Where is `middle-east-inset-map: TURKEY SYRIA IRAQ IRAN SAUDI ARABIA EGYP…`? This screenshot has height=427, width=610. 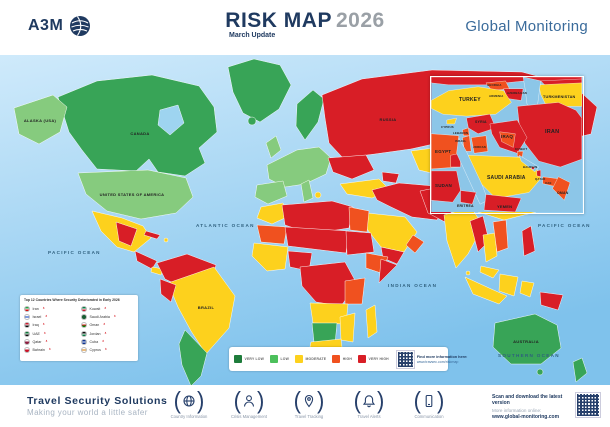 middle-east-inset-map: TURKEY SYRIA IRAQ IRAN SAUDI ARABIA EGYP… is located at coordinates (507, 145).